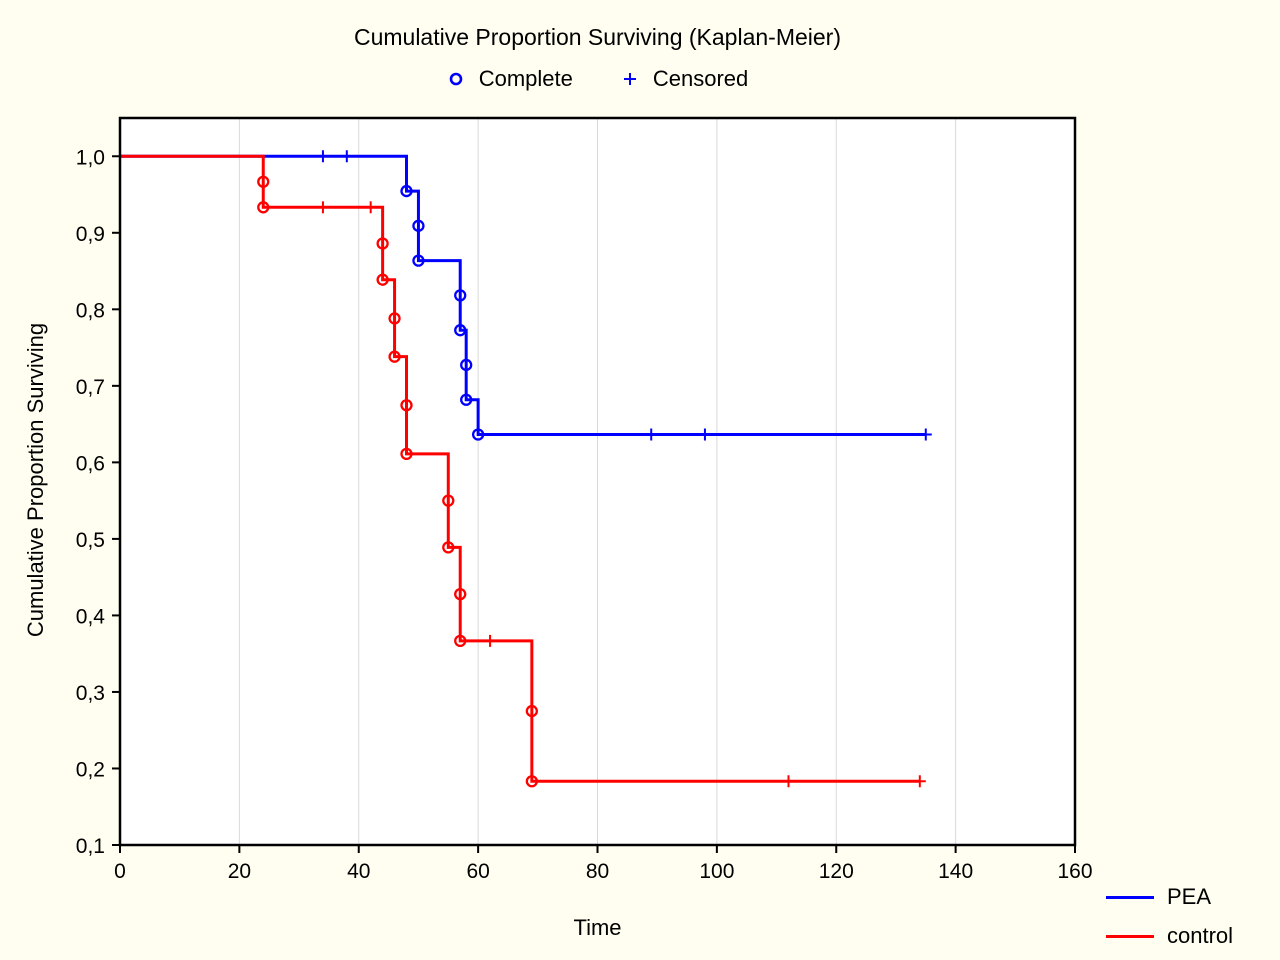  I want to click on pea-line-swatch, so click(1130, 897).